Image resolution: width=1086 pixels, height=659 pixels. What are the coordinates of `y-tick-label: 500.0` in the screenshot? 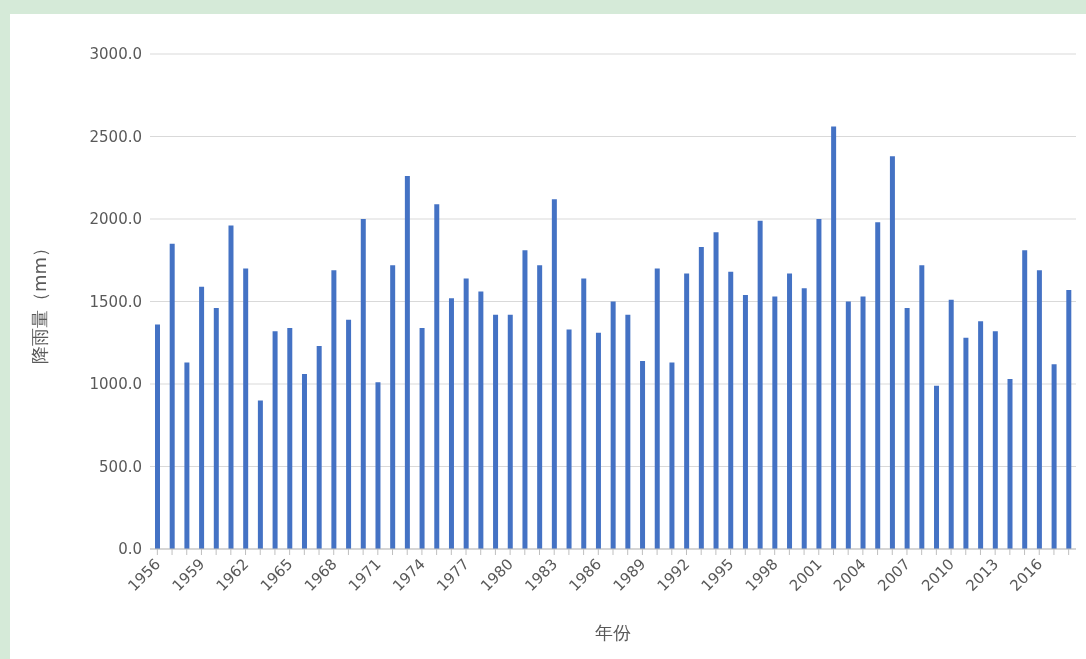 It's located at (120, 466).